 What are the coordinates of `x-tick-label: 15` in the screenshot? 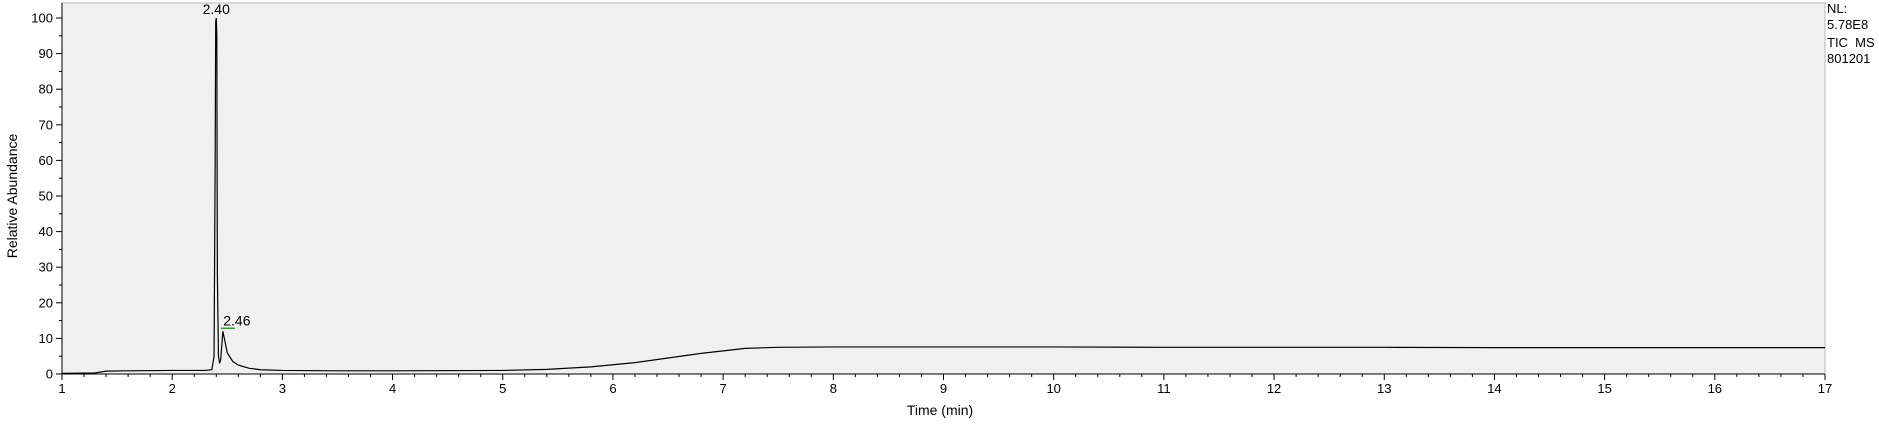 It's located at (1604, 388).